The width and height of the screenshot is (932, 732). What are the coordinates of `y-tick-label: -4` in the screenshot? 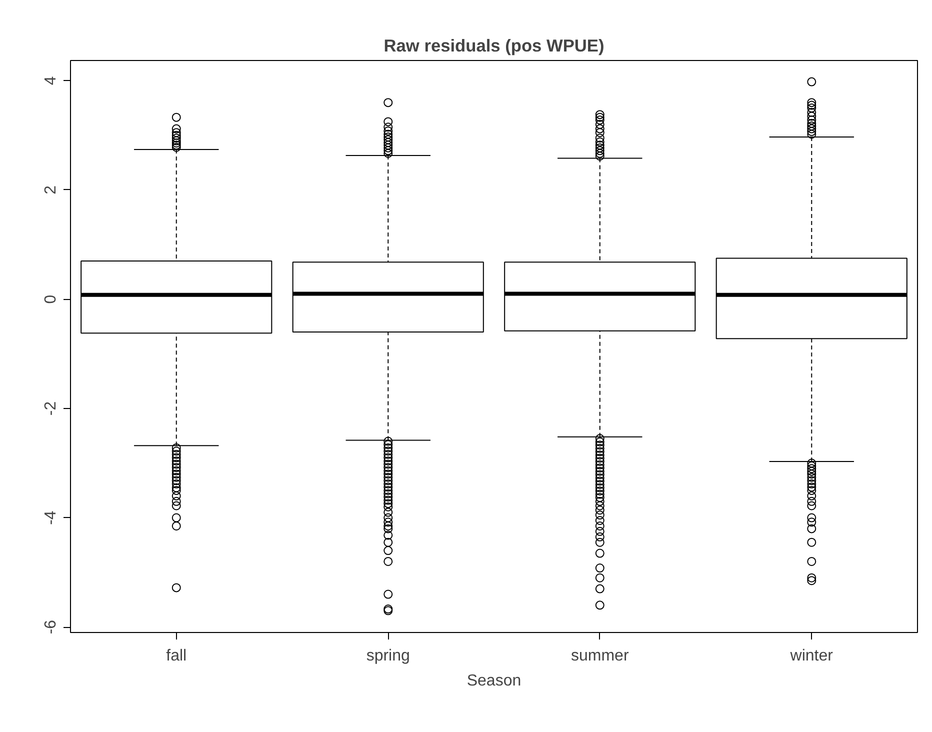 It's located at (51, 517).